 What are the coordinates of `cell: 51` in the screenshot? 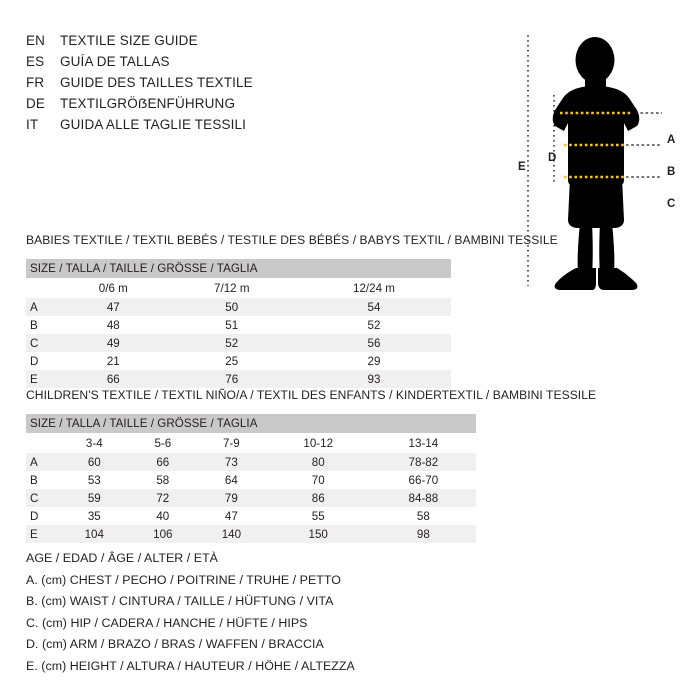 It's located at (231, 325).